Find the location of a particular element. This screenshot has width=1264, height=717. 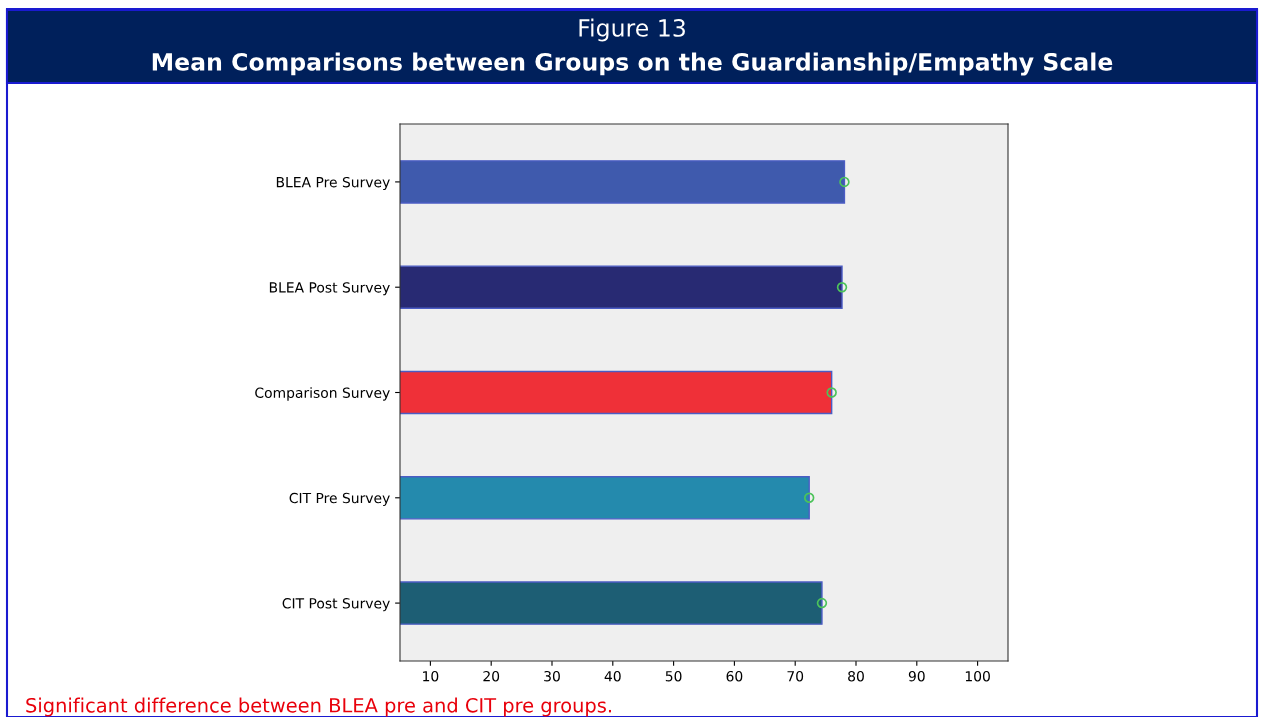

x-tick-label: 80 is located at coordinates (856, 676).